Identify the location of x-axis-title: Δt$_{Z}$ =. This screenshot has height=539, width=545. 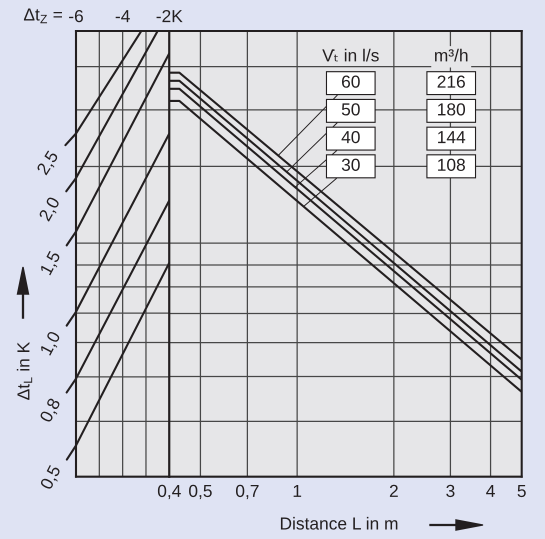
(43, 16).